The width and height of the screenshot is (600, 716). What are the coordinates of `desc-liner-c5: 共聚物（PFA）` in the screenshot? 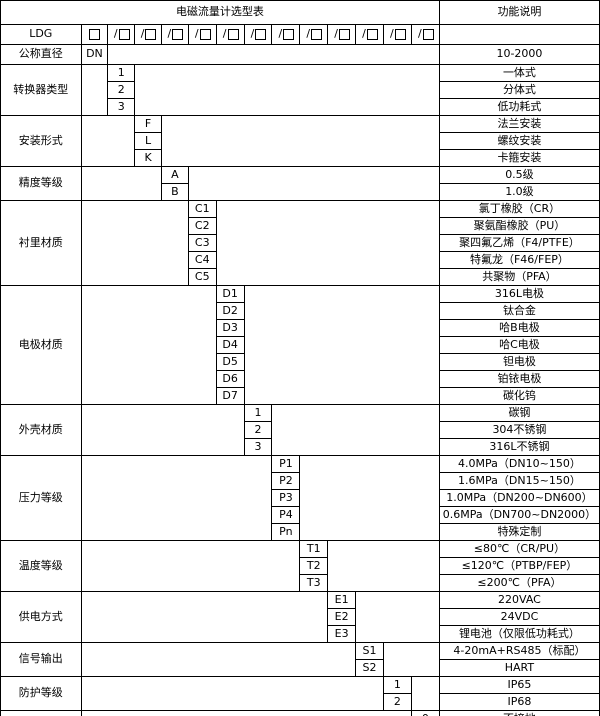 It's located at (519, 277).